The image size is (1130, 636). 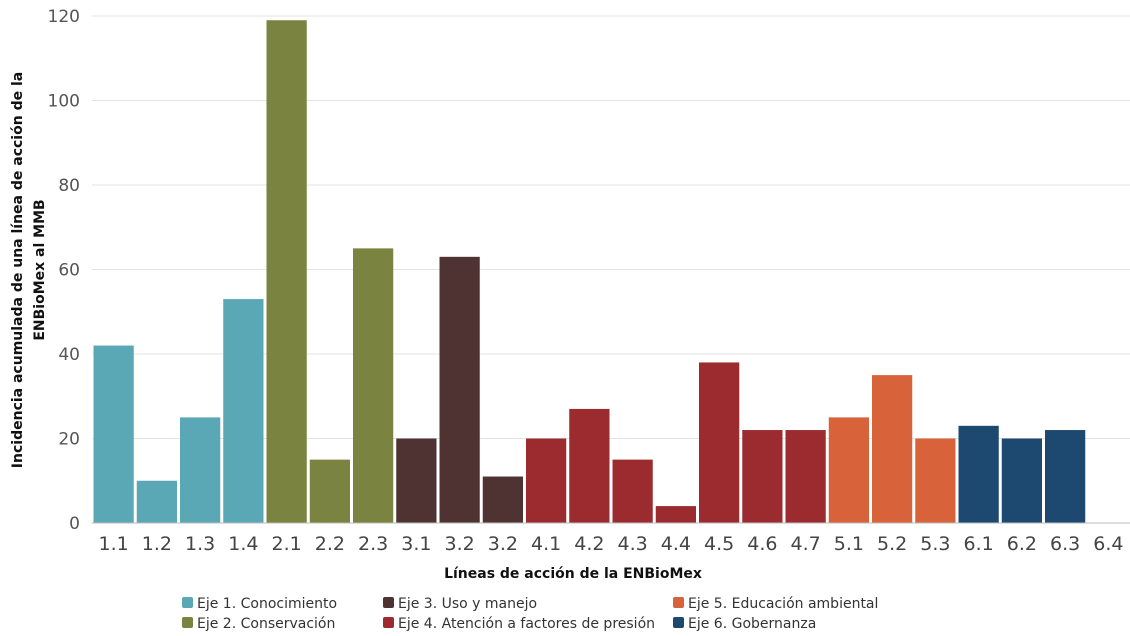 I want to click on x-tick-label: 6.1, so click(x=979, y=544).